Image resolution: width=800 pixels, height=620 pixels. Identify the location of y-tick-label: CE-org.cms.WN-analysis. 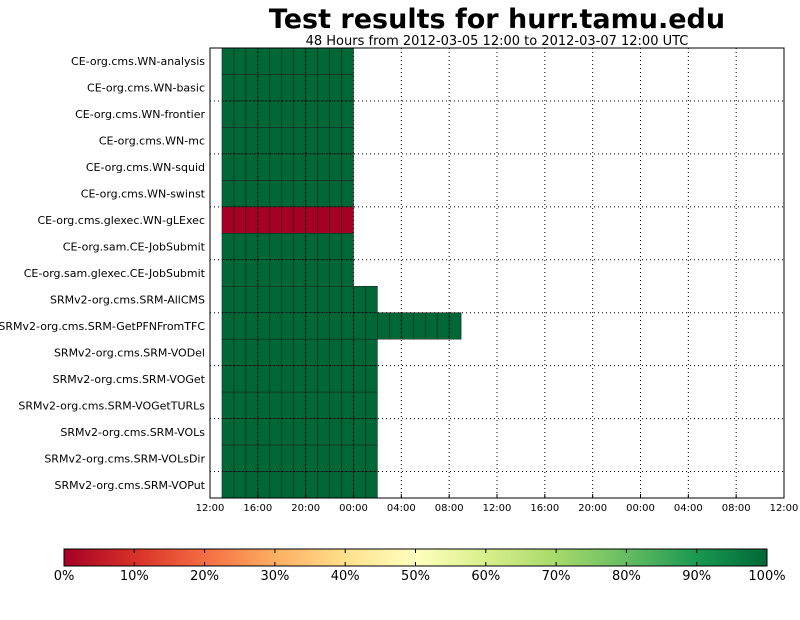
(138, 61).